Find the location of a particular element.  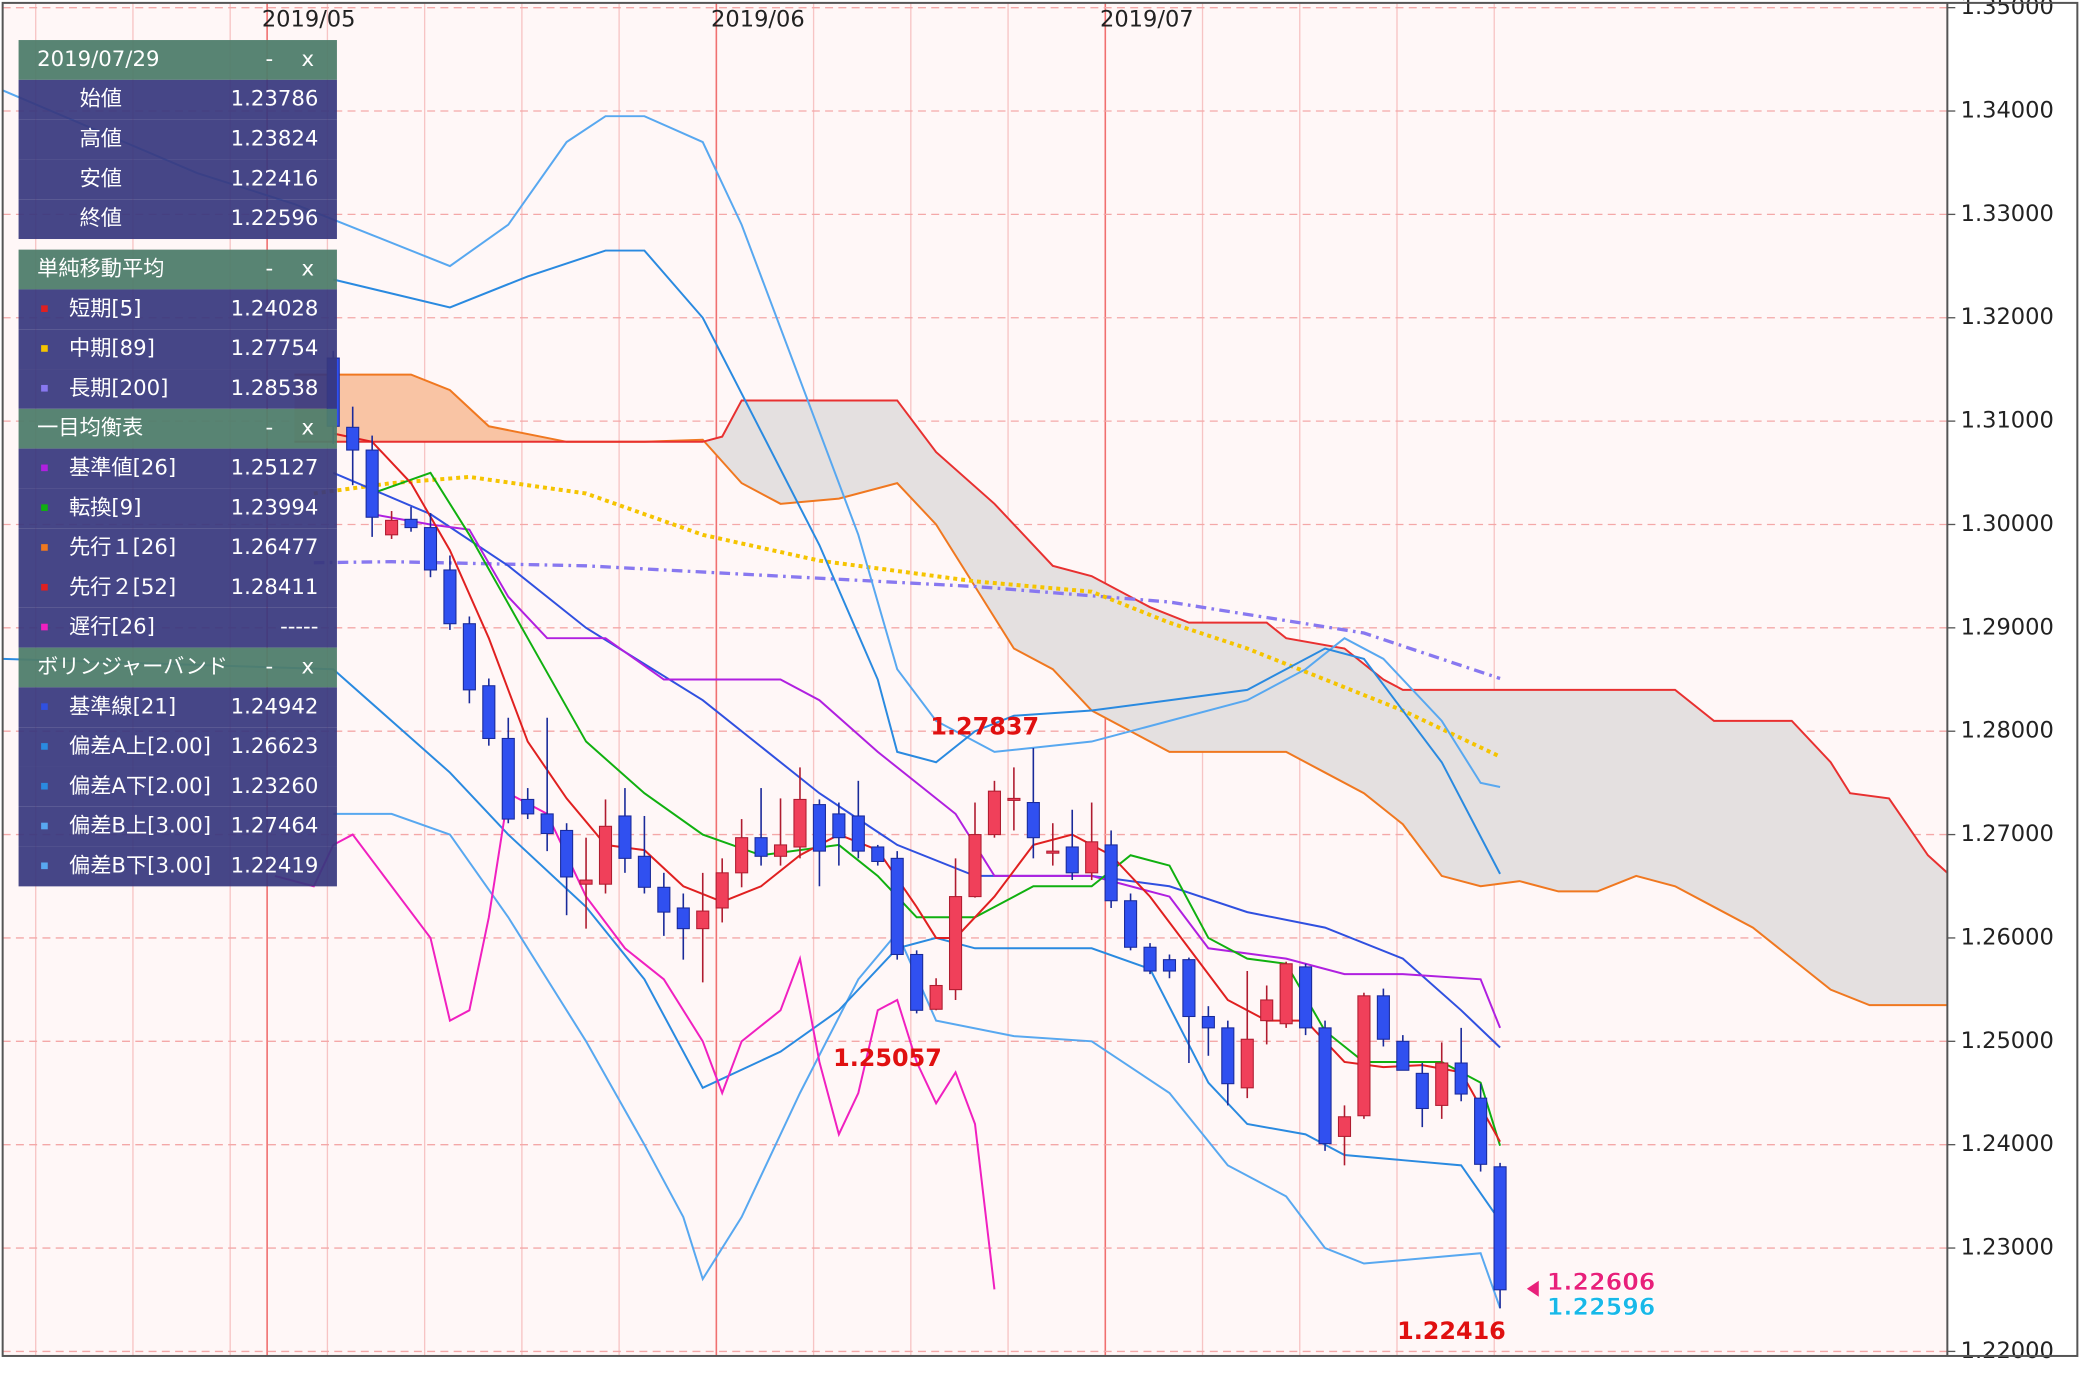

panel-label: 中期[89] is located at coordinates (112, 348).